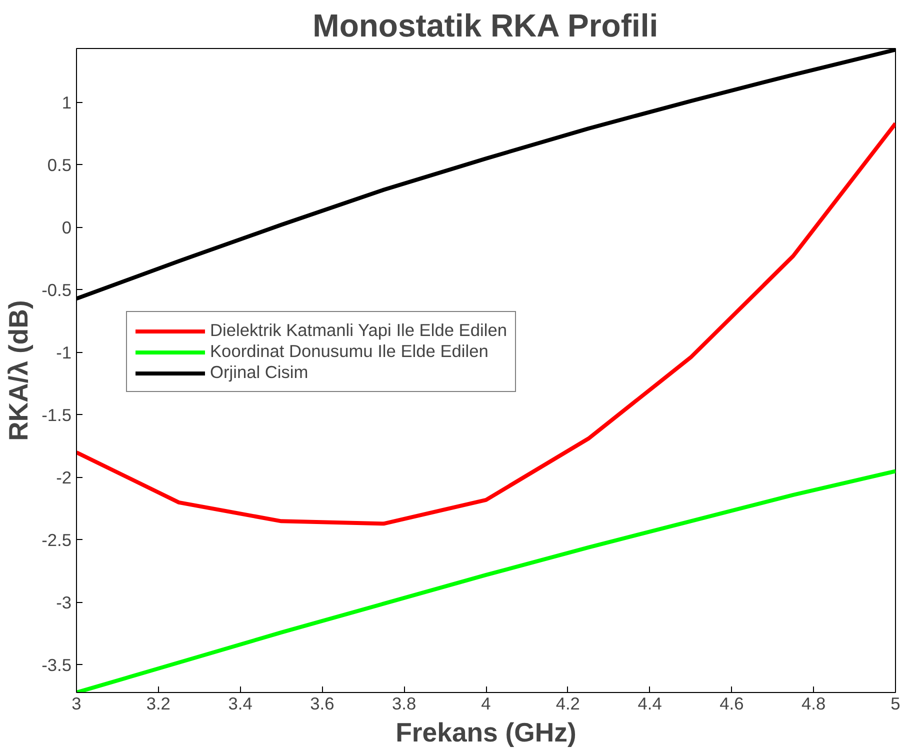 The height and width of the screenshot is (755, 904). Describe the element at coordinates (404, 704) in the screenshot. I see `x-tick-label: 3.8` at that location.